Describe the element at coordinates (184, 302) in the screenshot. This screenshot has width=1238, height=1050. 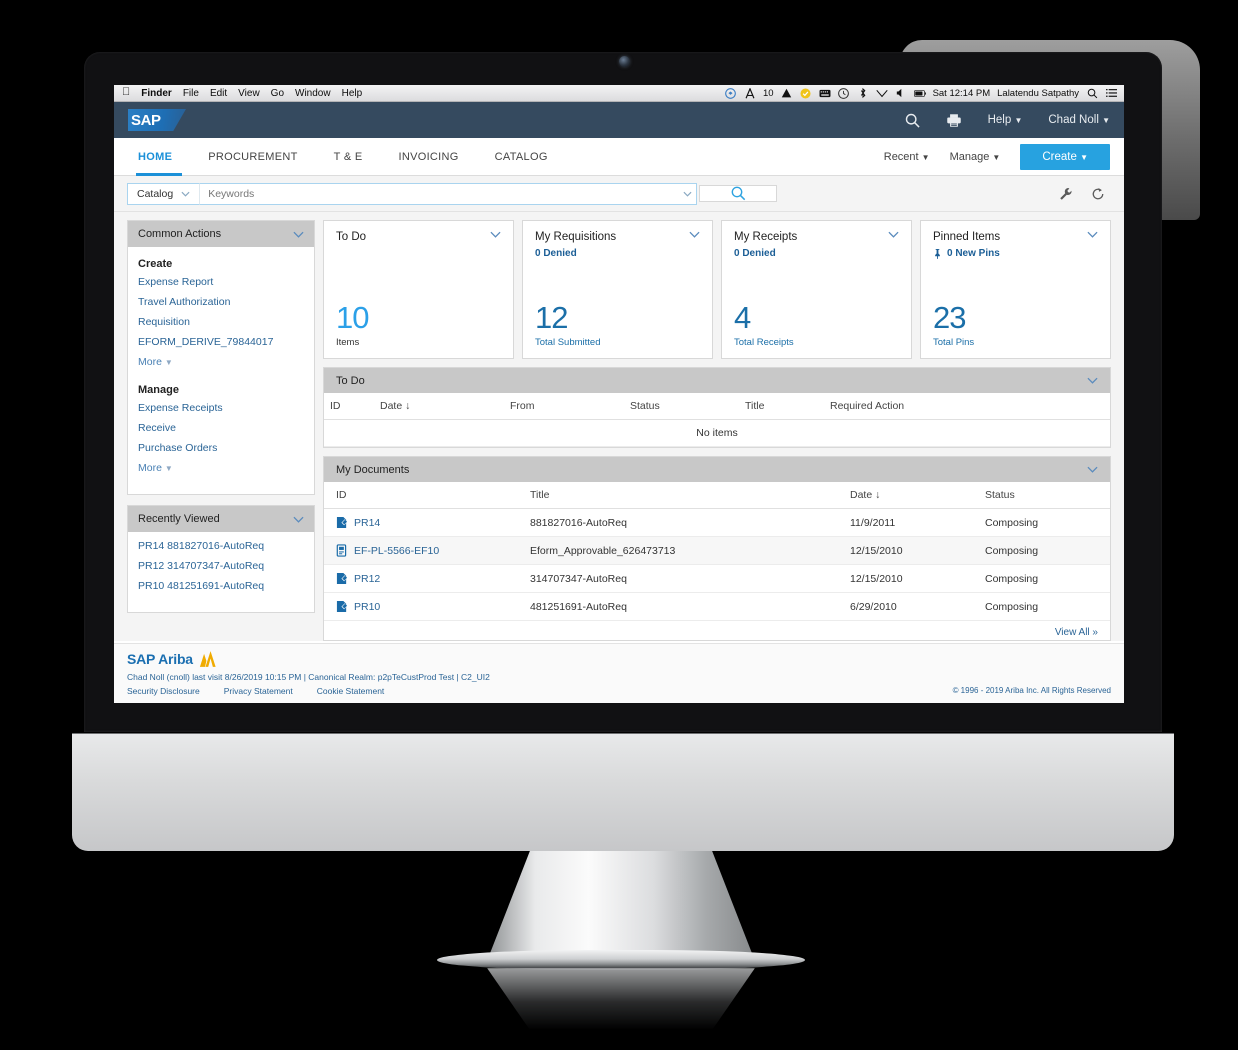
I see `action-travel-authorization: Travel Authorization` at that location.